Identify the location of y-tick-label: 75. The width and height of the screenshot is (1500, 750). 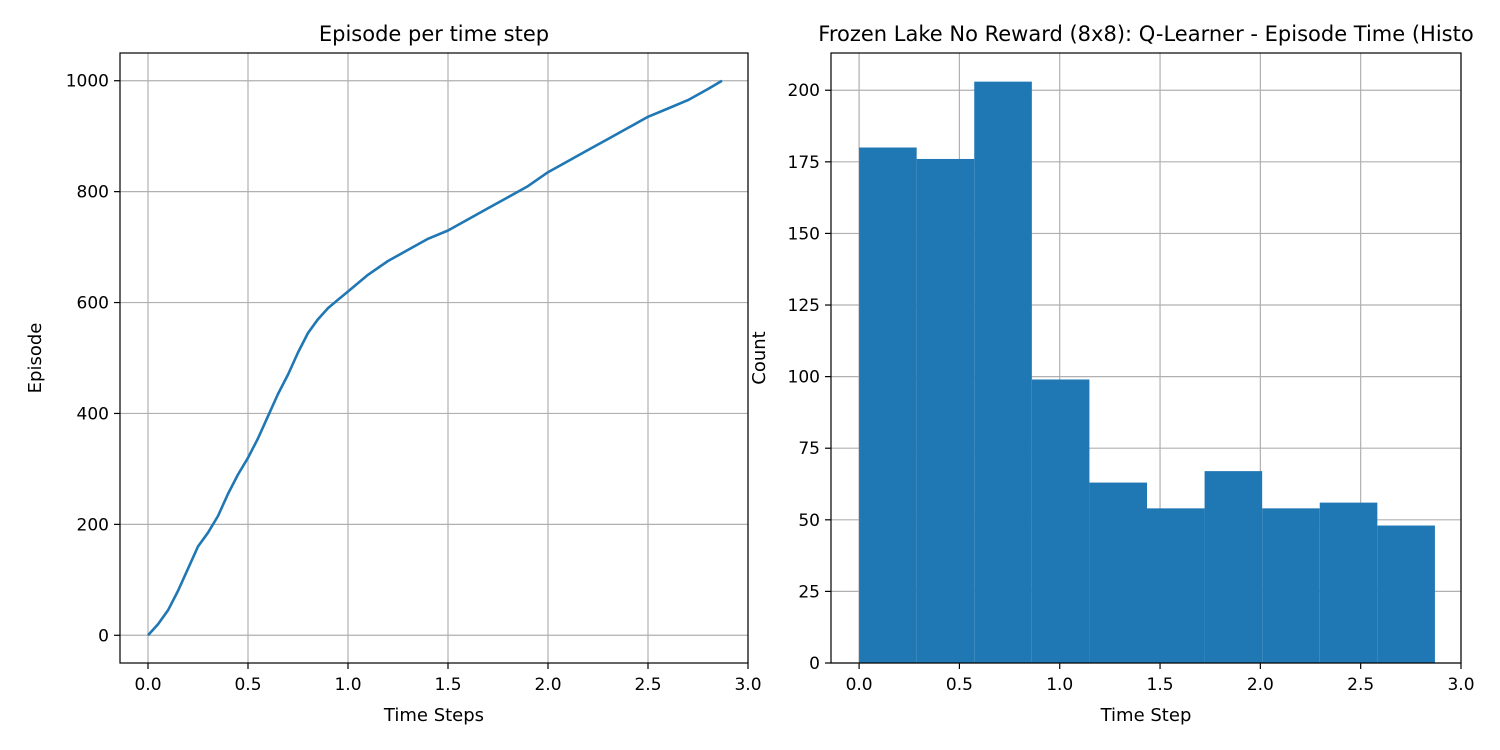
(809, 449).